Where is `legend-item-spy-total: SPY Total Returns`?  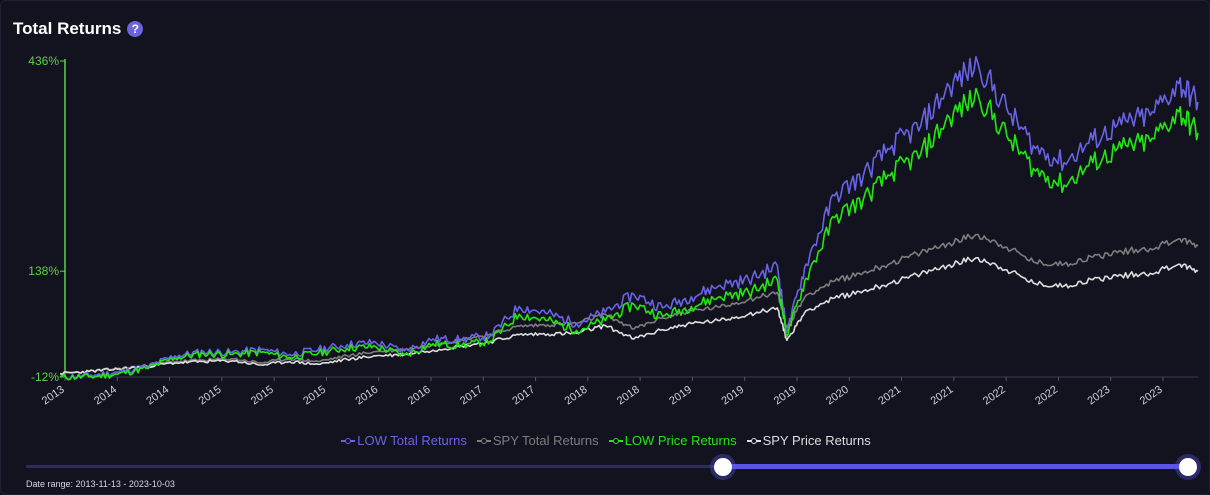 legend-item-spy-total: SPY Total Returns is located at coordinates (537, 440).